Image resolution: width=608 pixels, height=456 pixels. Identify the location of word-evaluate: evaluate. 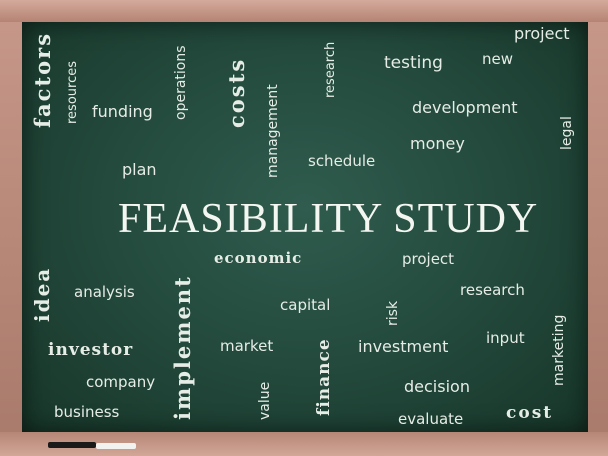
(431, 419).